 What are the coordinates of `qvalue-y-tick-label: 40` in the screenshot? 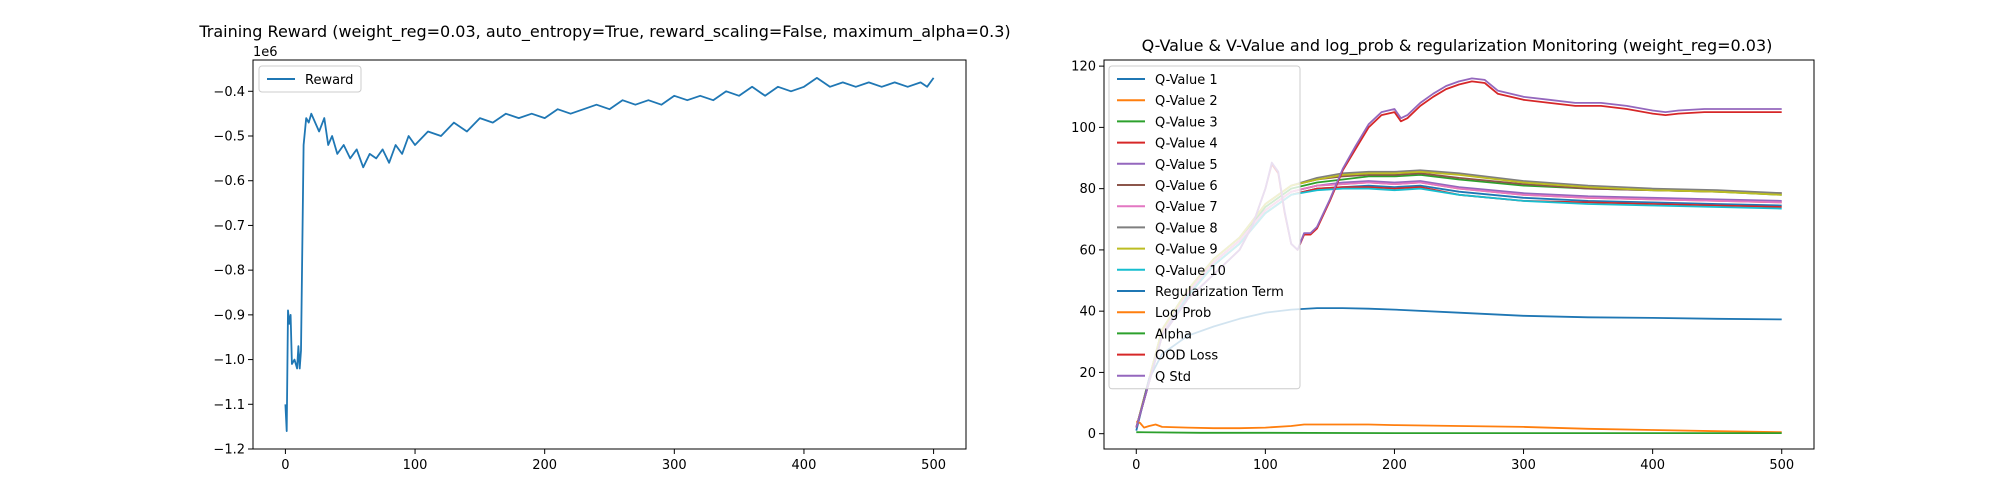 It's located at (1087, 312).